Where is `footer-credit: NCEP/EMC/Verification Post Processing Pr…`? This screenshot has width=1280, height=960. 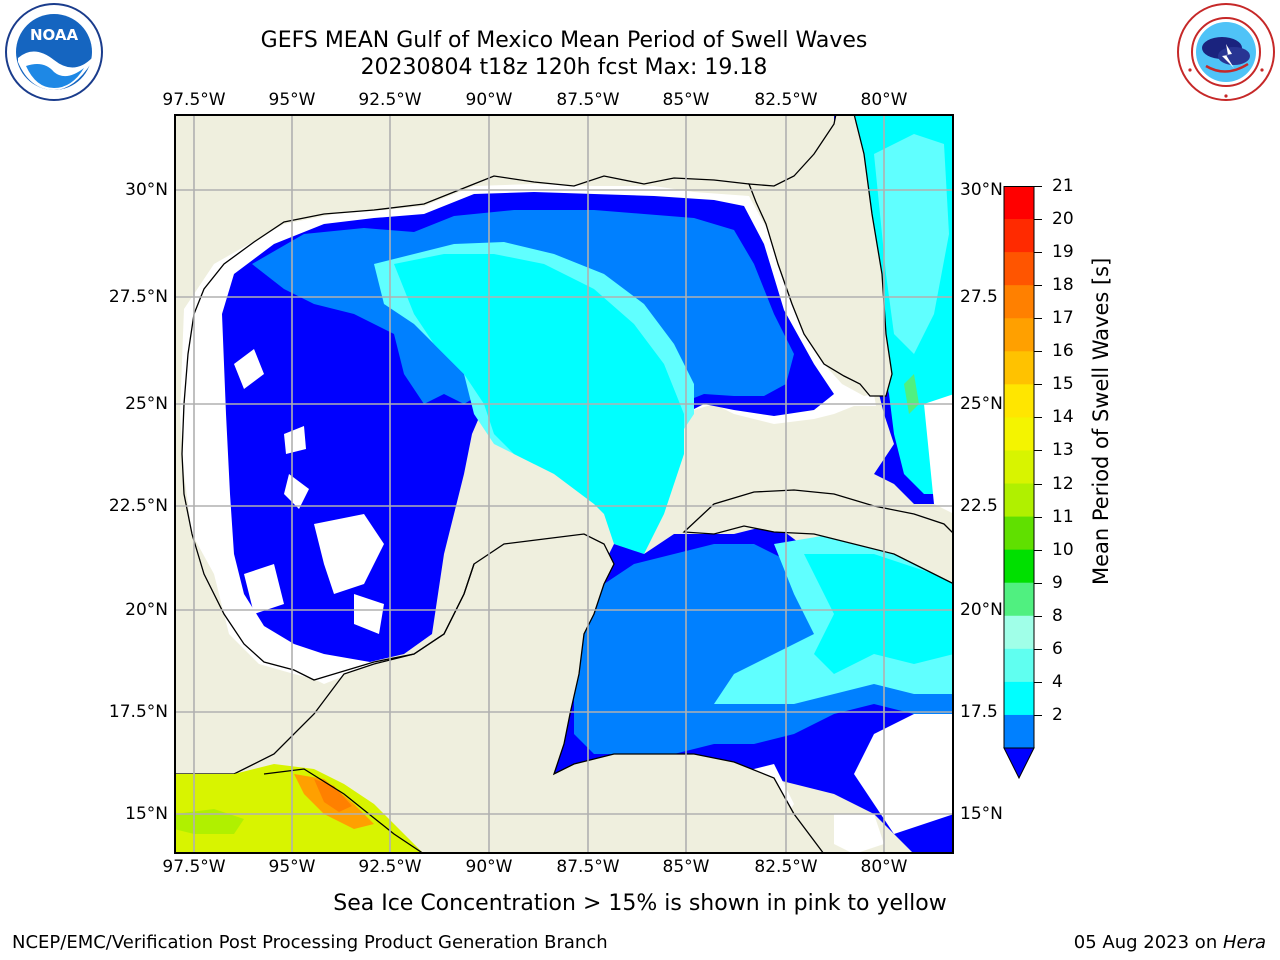
footer-credit: NCEP/EMC/Verification Post Processing Pr… is located at coordinates (310, 942).